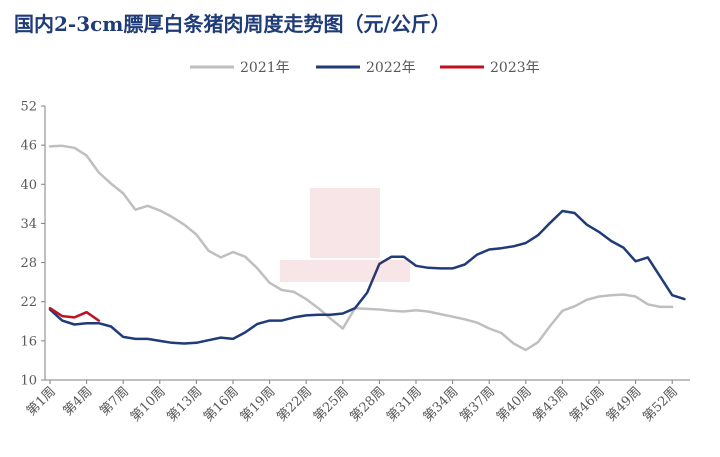 This screenshot has width=720, height=457. What do you see at coordinates (78, 401) in the screenshot?
I see `x-tick-label: 第4周` at bounding box center [78, 401].